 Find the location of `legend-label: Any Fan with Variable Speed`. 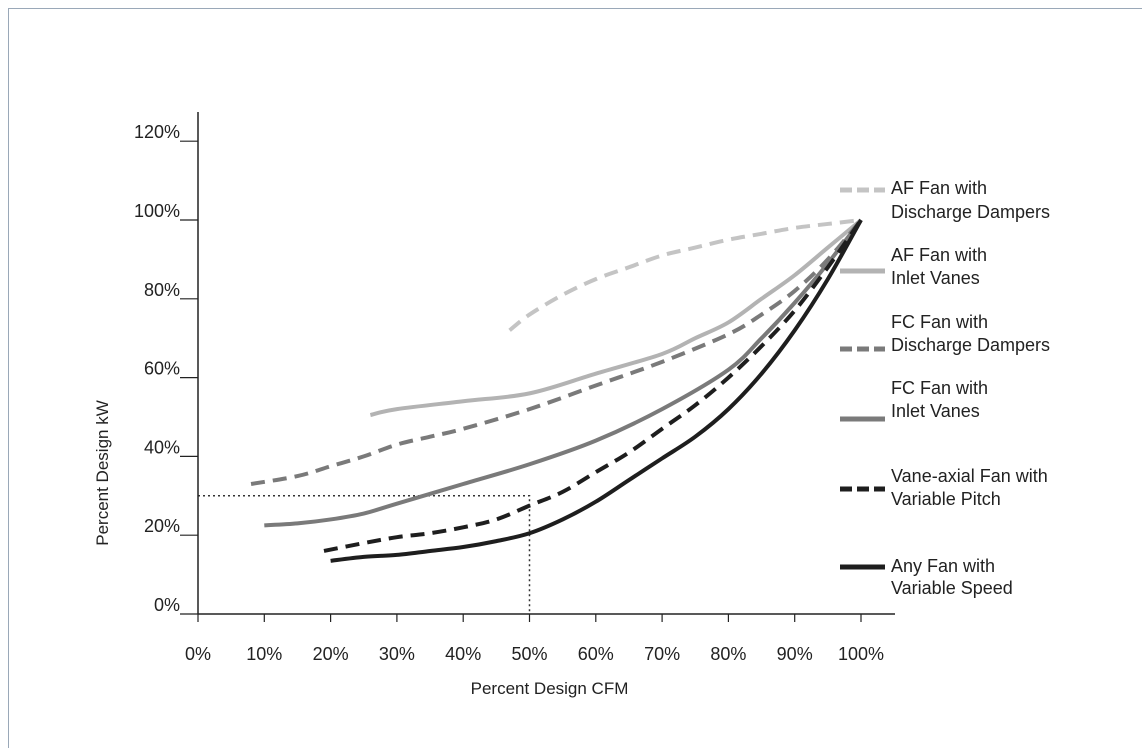

legend-label: Any Fan with Variable Speed is located at coordinates (952, 577).